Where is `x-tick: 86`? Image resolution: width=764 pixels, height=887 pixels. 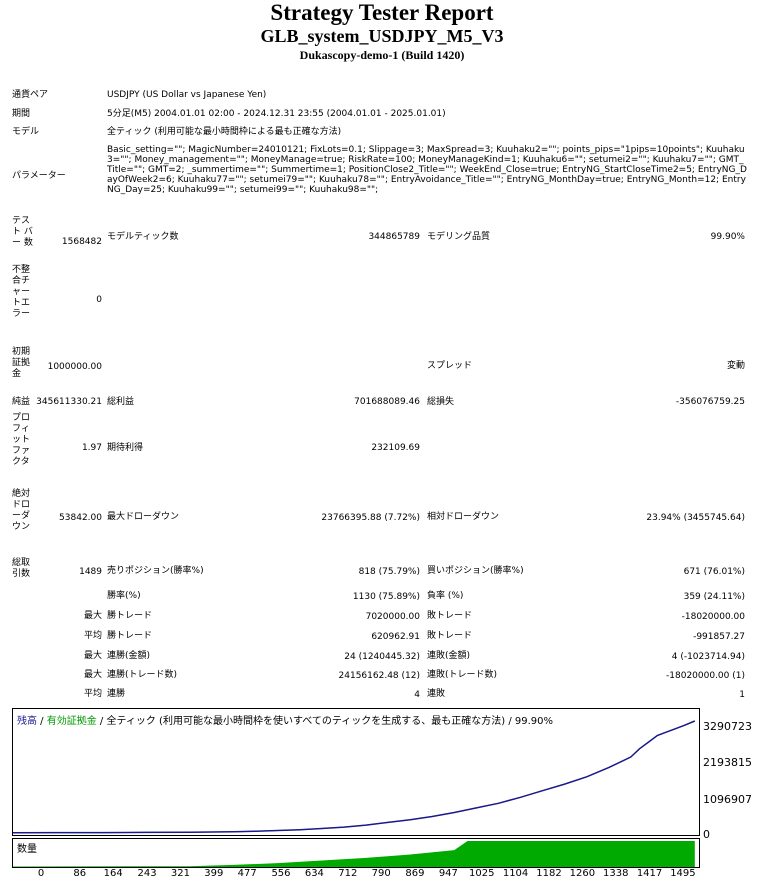
x-tick: 86 is located at coordinates (80, 873).